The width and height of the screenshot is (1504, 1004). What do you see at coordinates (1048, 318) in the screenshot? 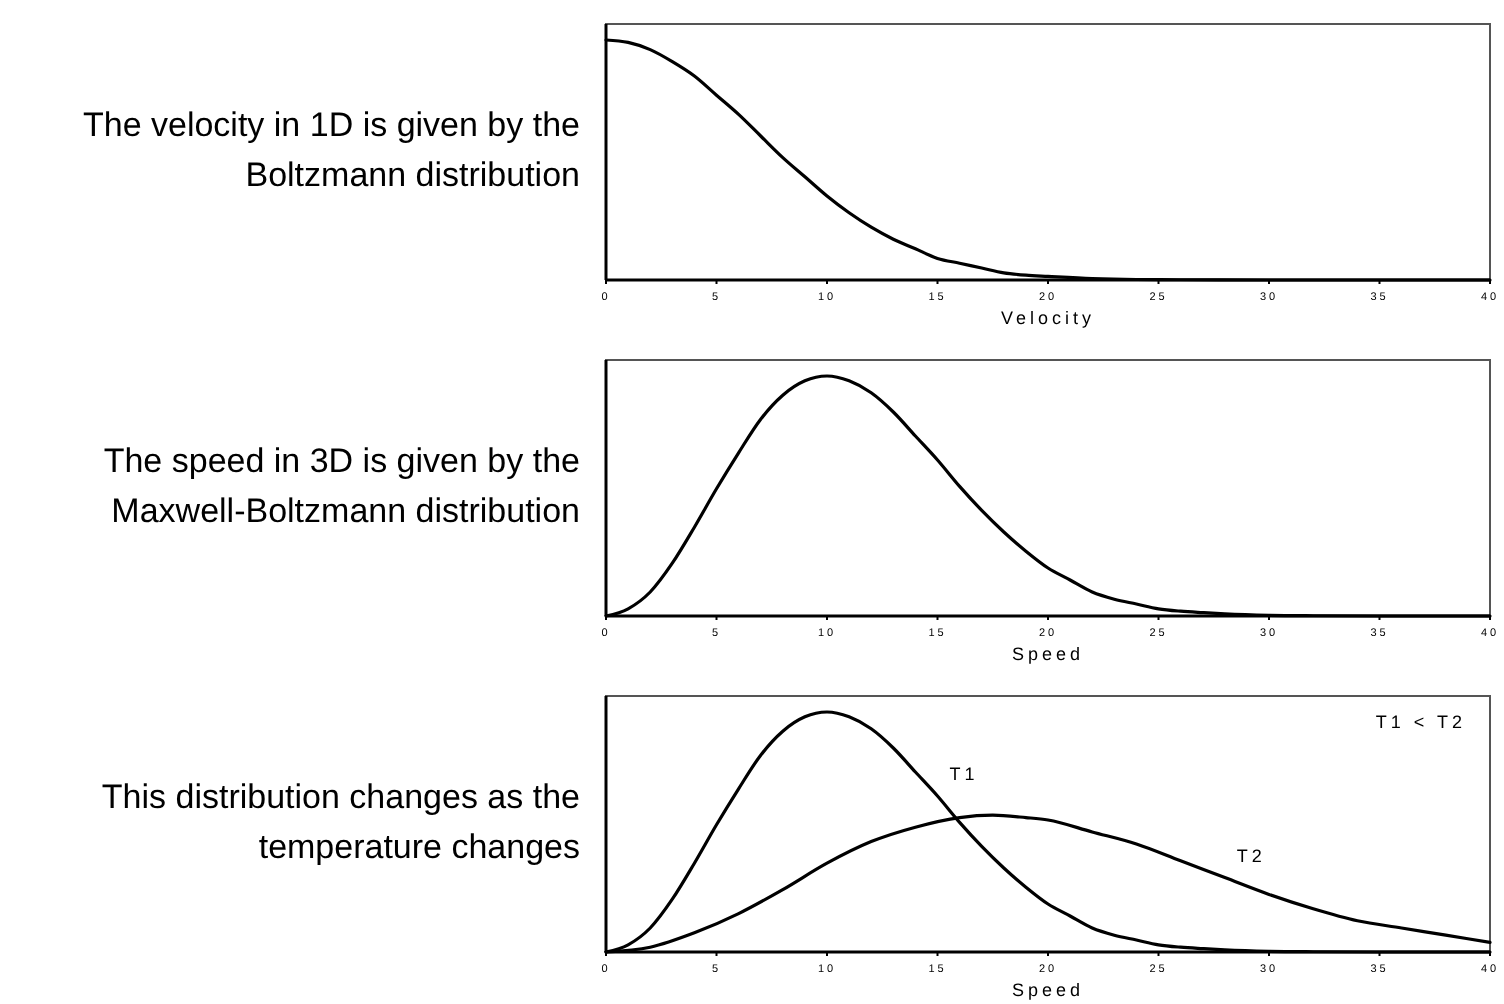
I see `x-axis-title: Velocity` at bounding box center [1048, 318].